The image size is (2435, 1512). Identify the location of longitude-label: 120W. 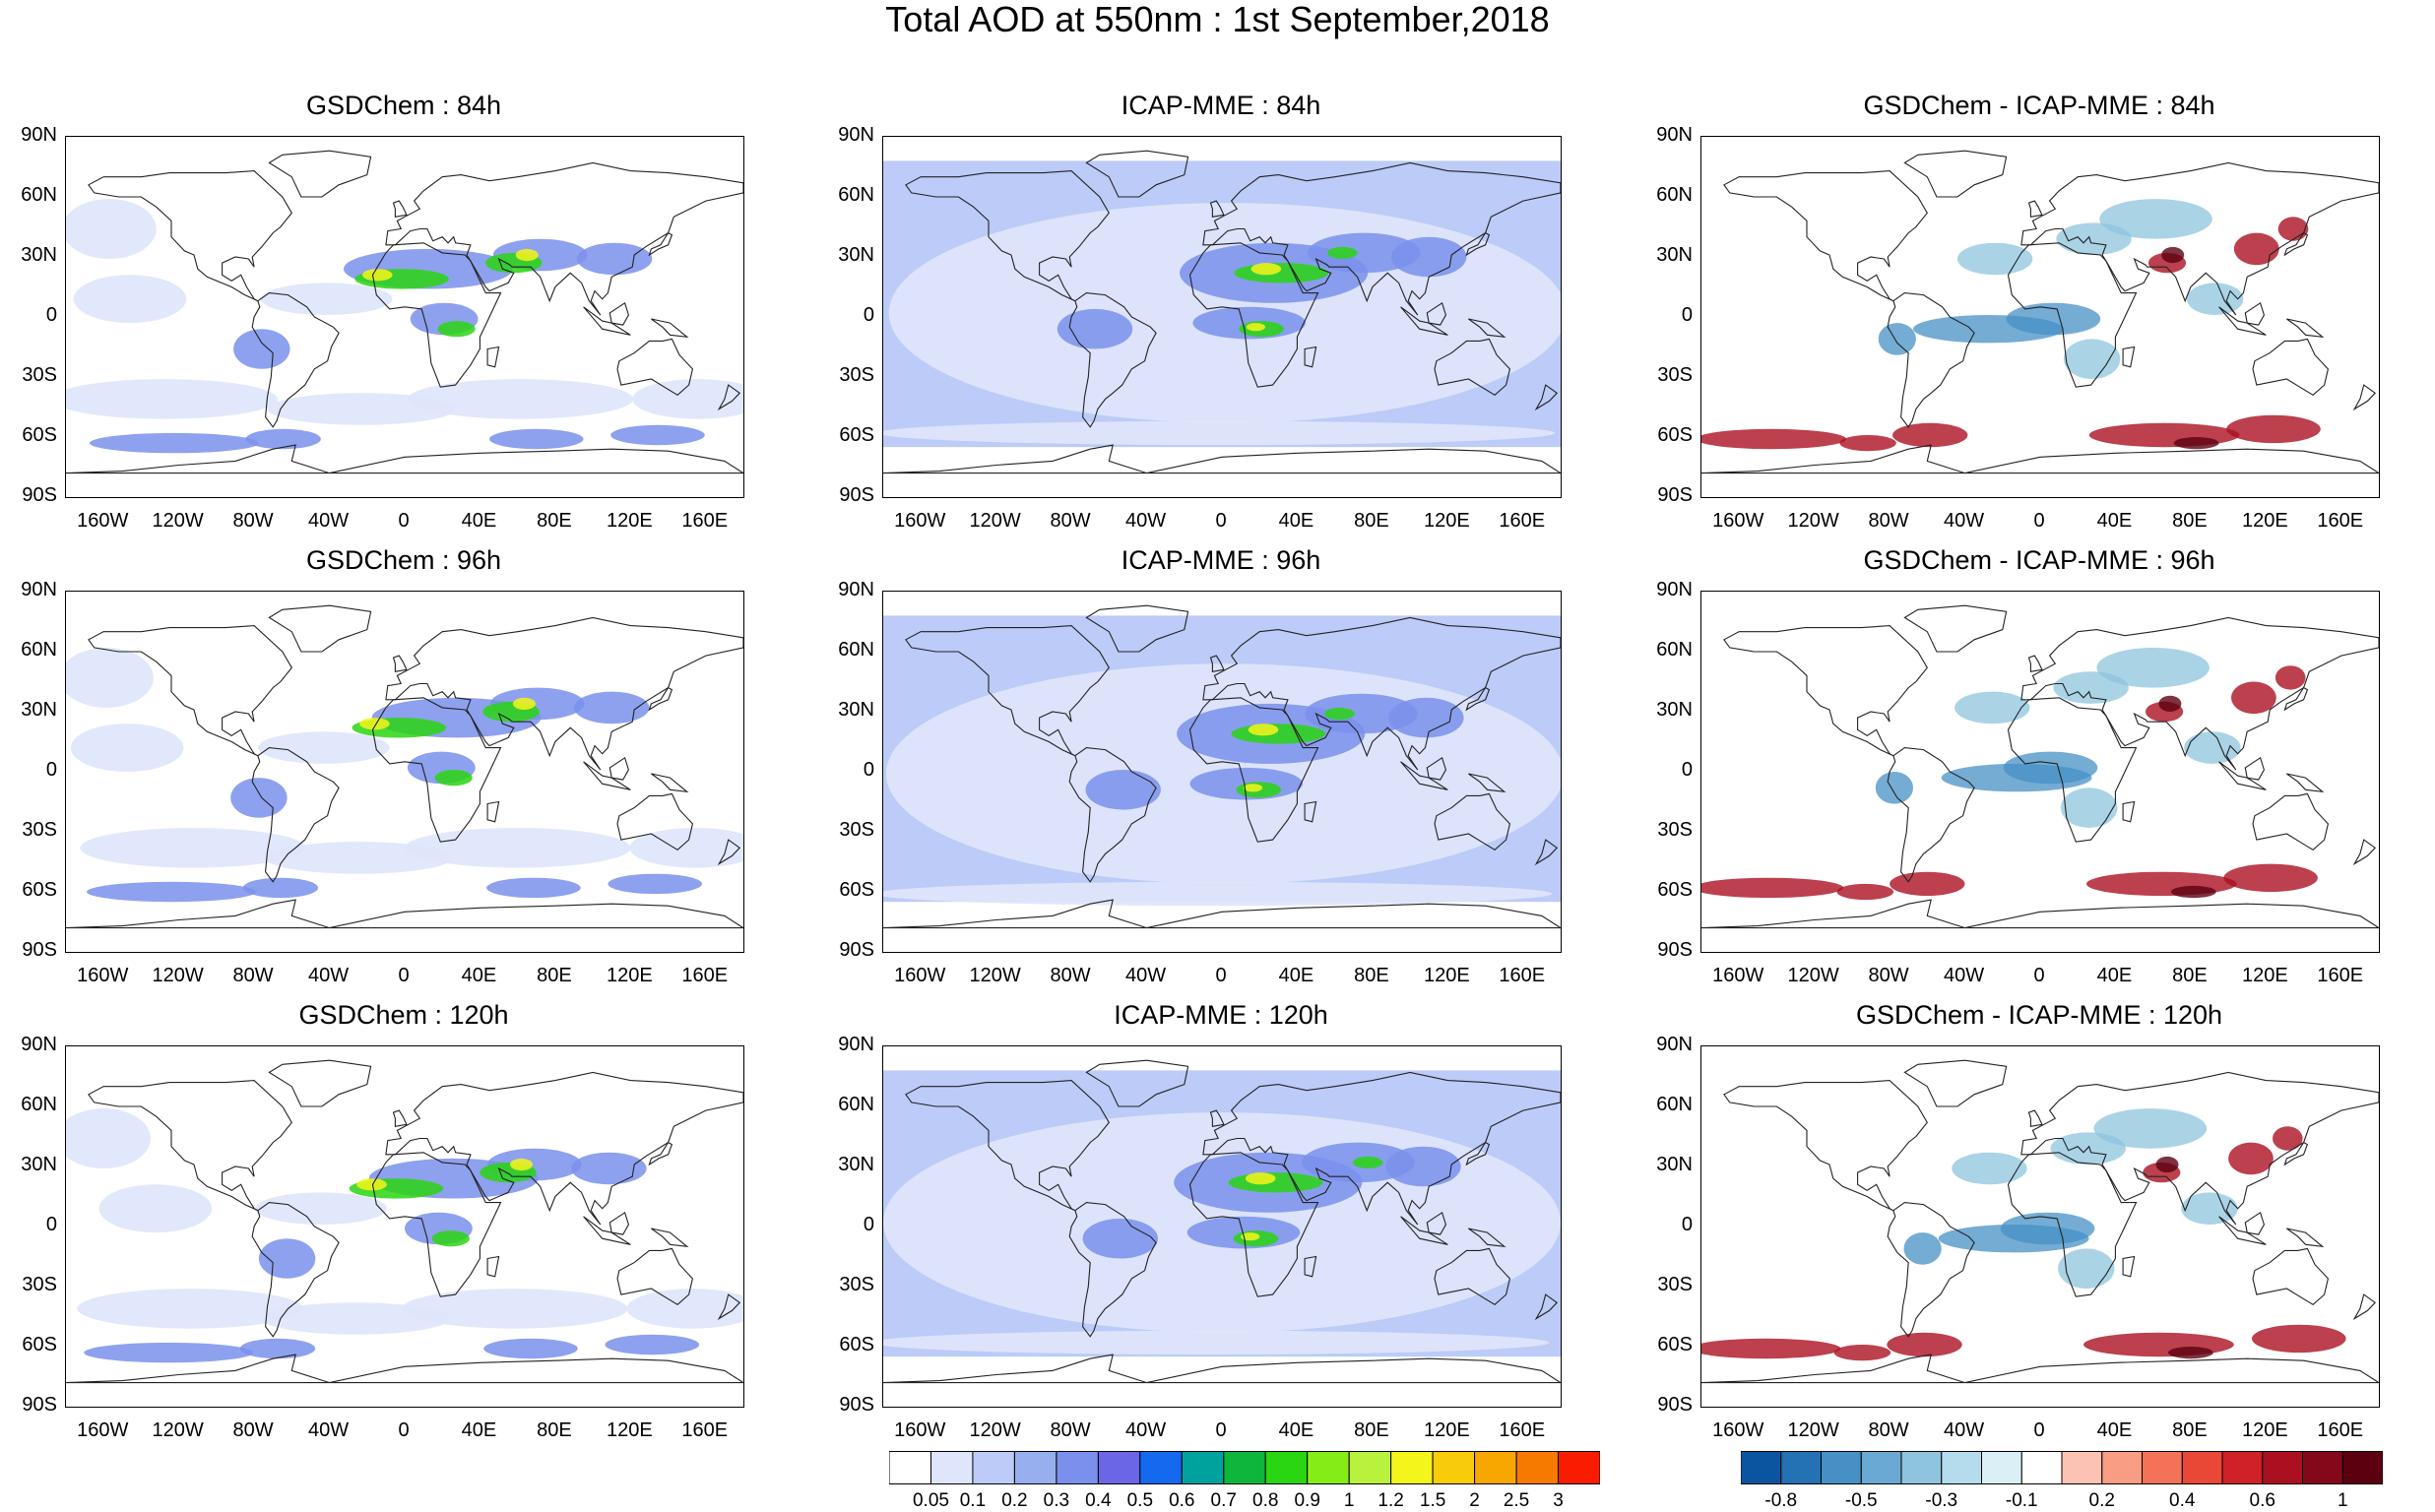
(1813, 975).